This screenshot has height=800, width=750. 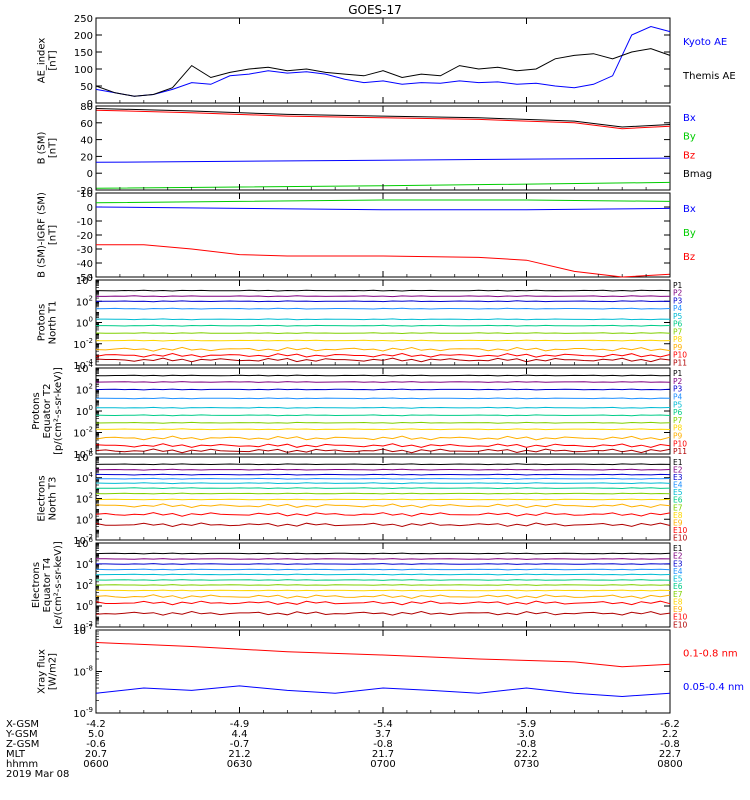 I want to click on y-tick-label: 150, so click(x=83, y=53).